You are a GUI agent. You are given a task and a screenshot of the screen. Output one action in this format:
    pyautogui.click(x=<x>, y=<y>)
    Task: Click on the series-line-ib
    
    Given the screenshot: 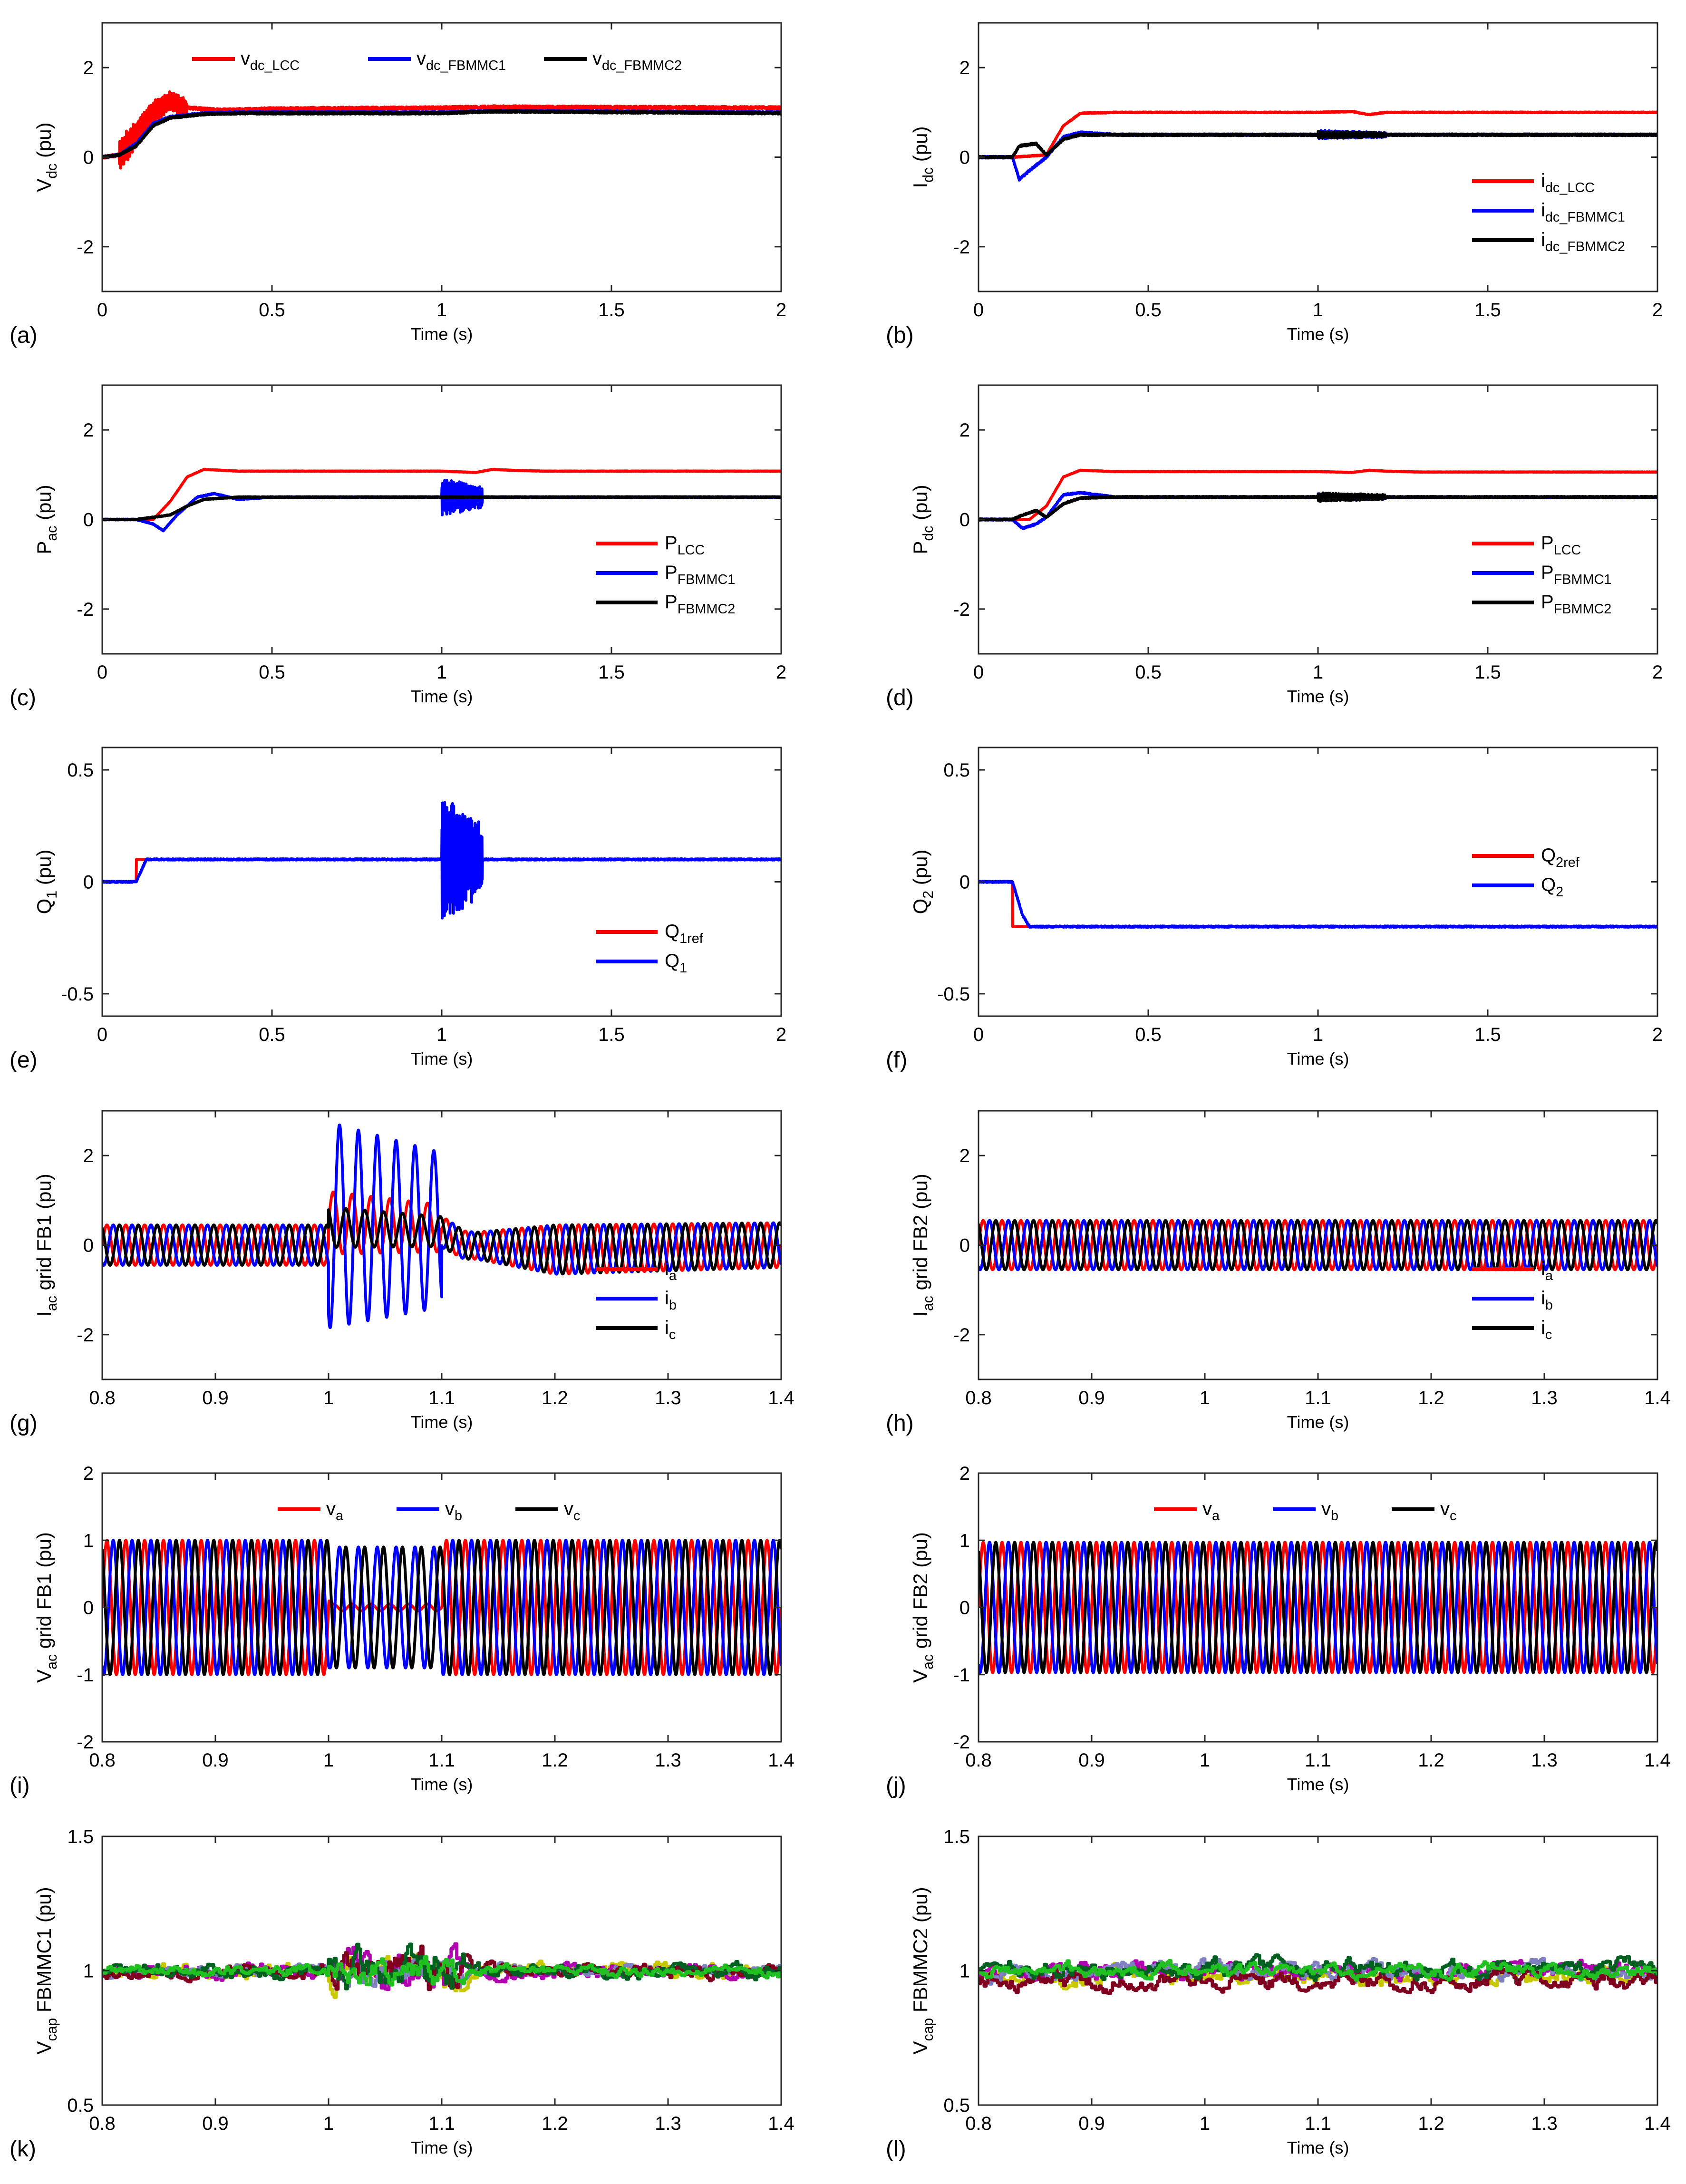 What is the action you would take?
    pyautogui.click(x=441, y=1227)
    